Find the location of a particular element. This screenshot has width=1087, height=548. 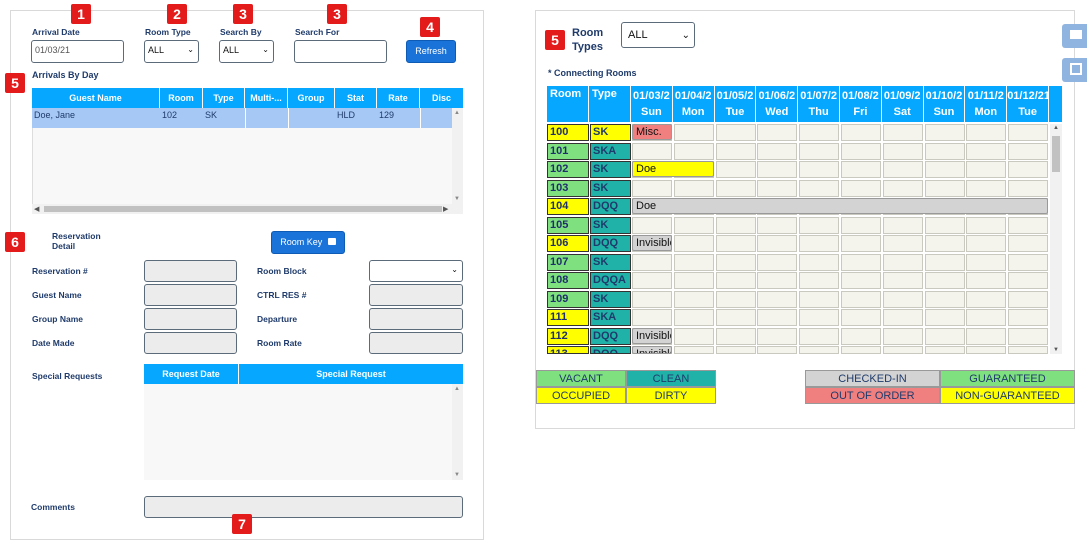

special-requests-vscrollbar: ▲ ▼ is located at coordinates (457, 432).